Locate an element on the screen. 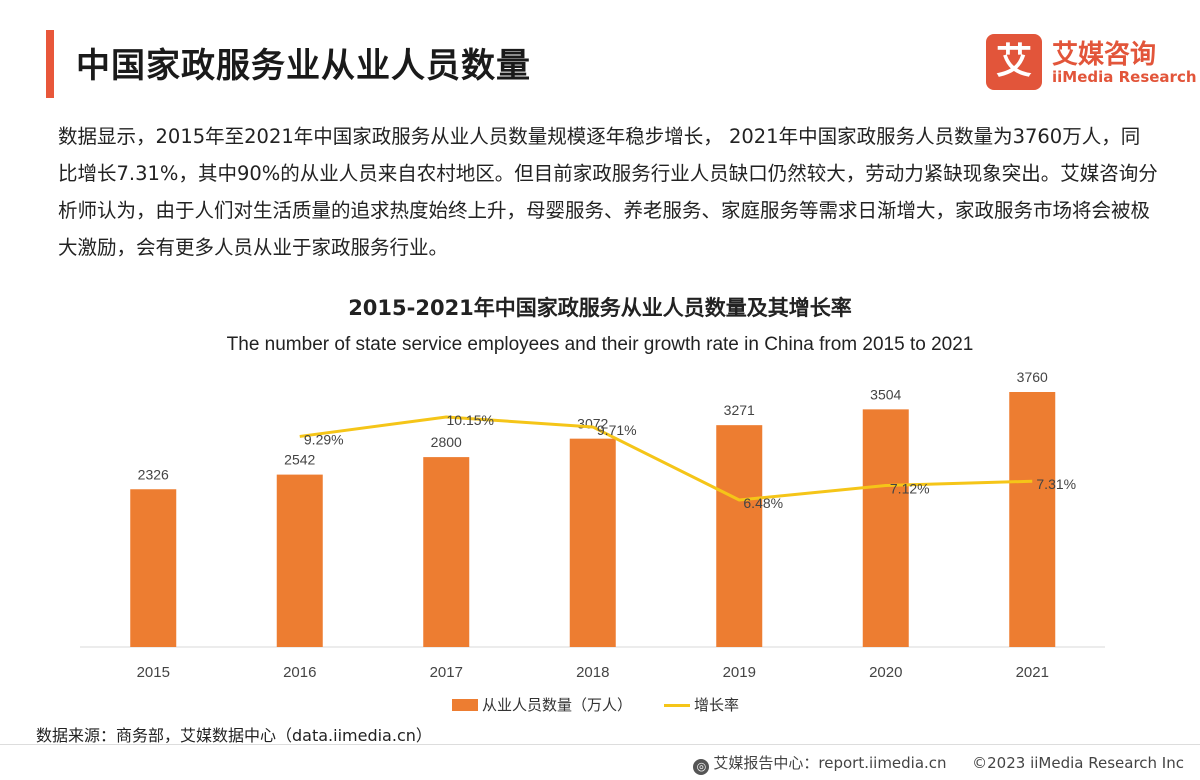 This screenshot has width=1200, height=780. logo-mark: 艾 is located at coordinates (1014, 62).